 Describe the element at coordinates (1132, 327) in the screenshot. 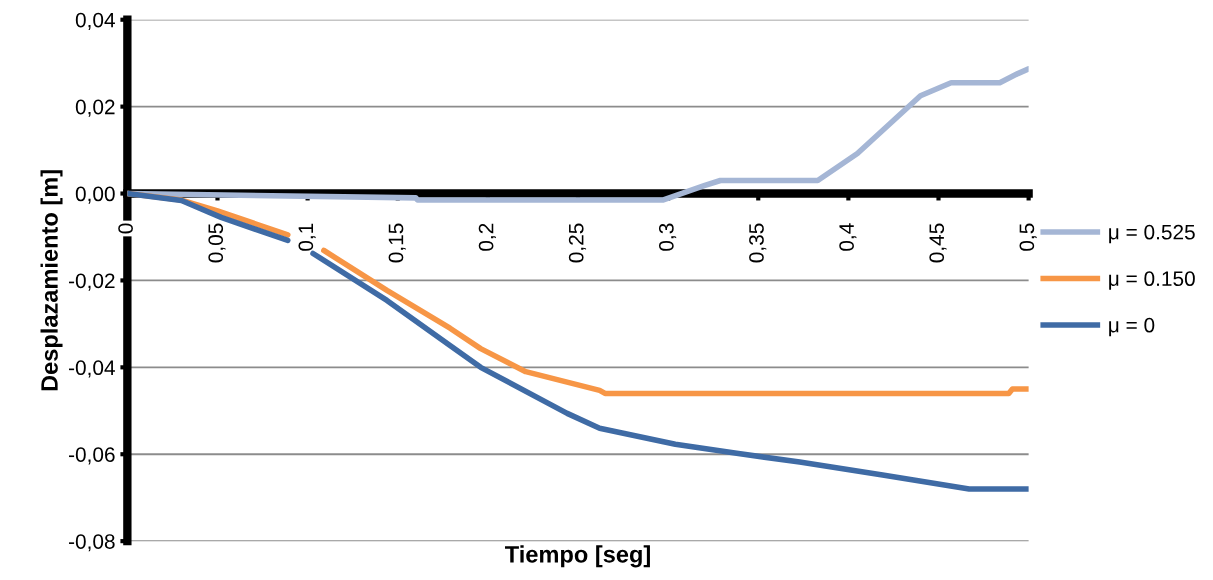

I see `legend-label: μ = 0` at that location.